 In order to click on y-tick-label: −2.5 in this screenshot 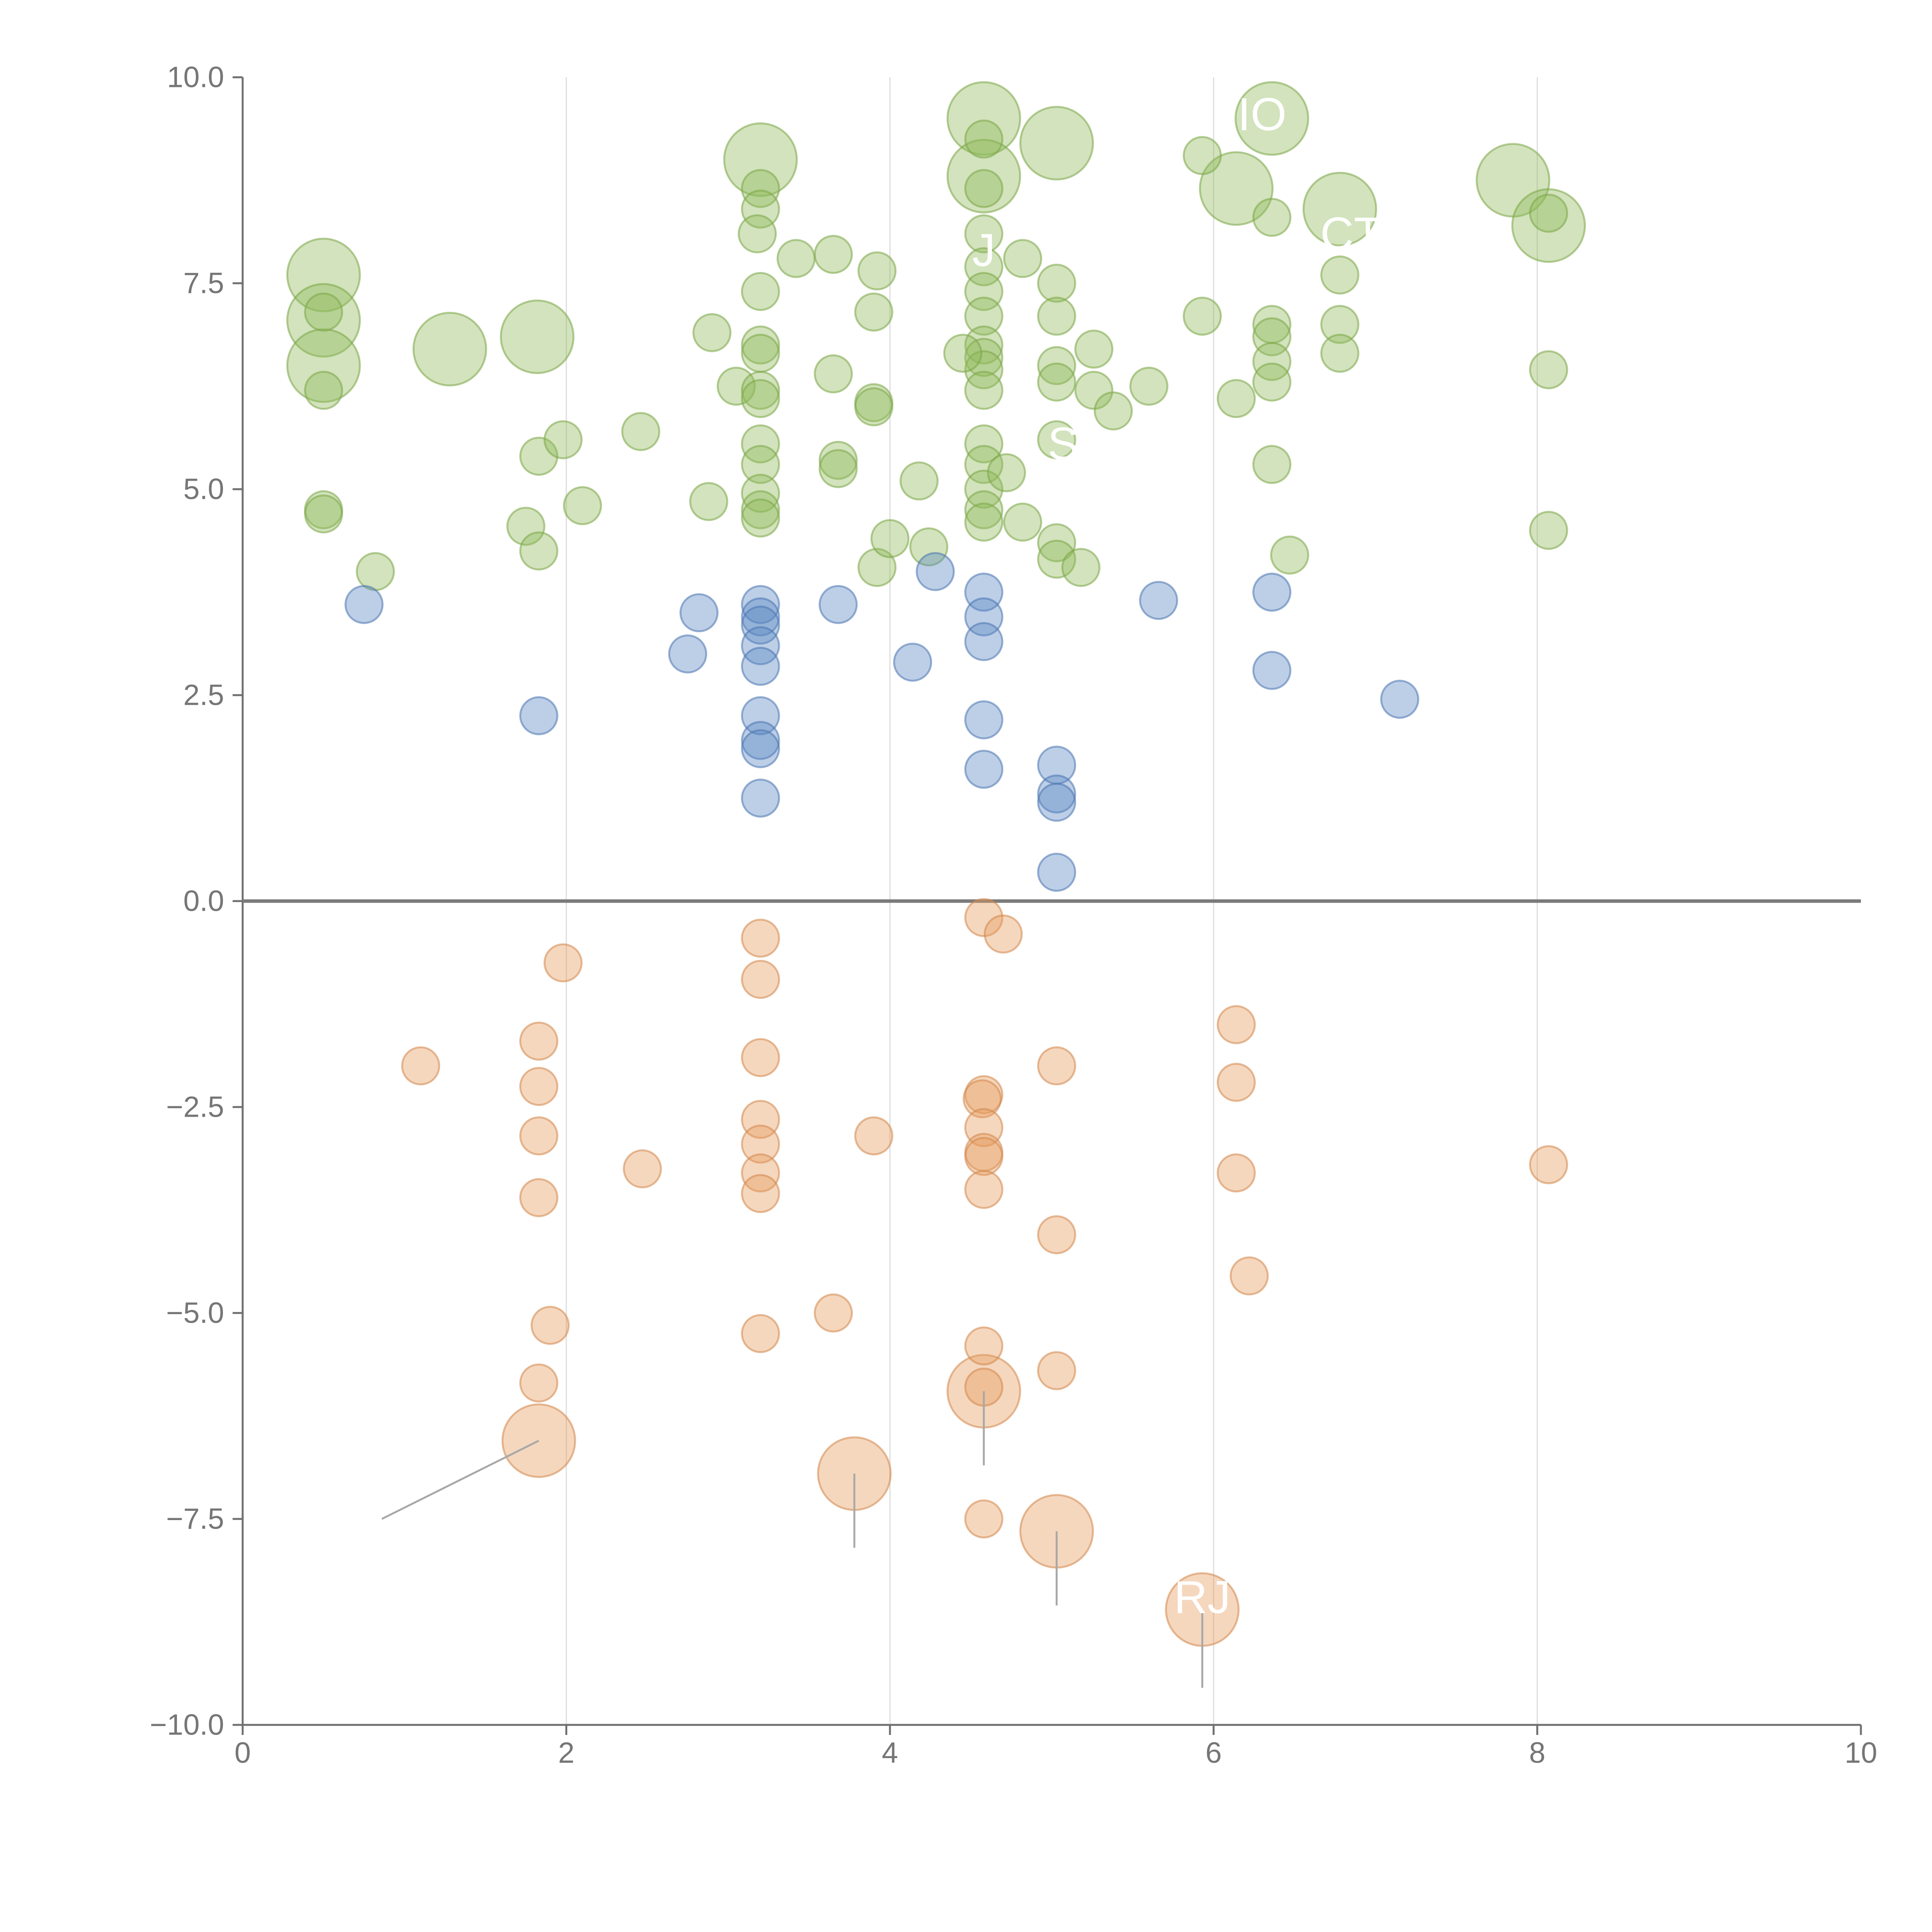, I will do `click(195, 1107)`.